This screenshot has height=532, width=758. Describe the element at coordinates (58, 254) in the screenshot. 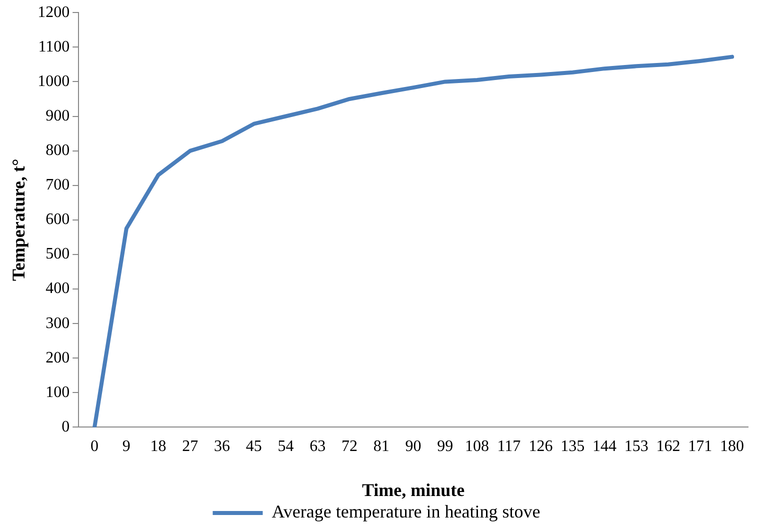

I see `y-tick-label: 500` at that location.